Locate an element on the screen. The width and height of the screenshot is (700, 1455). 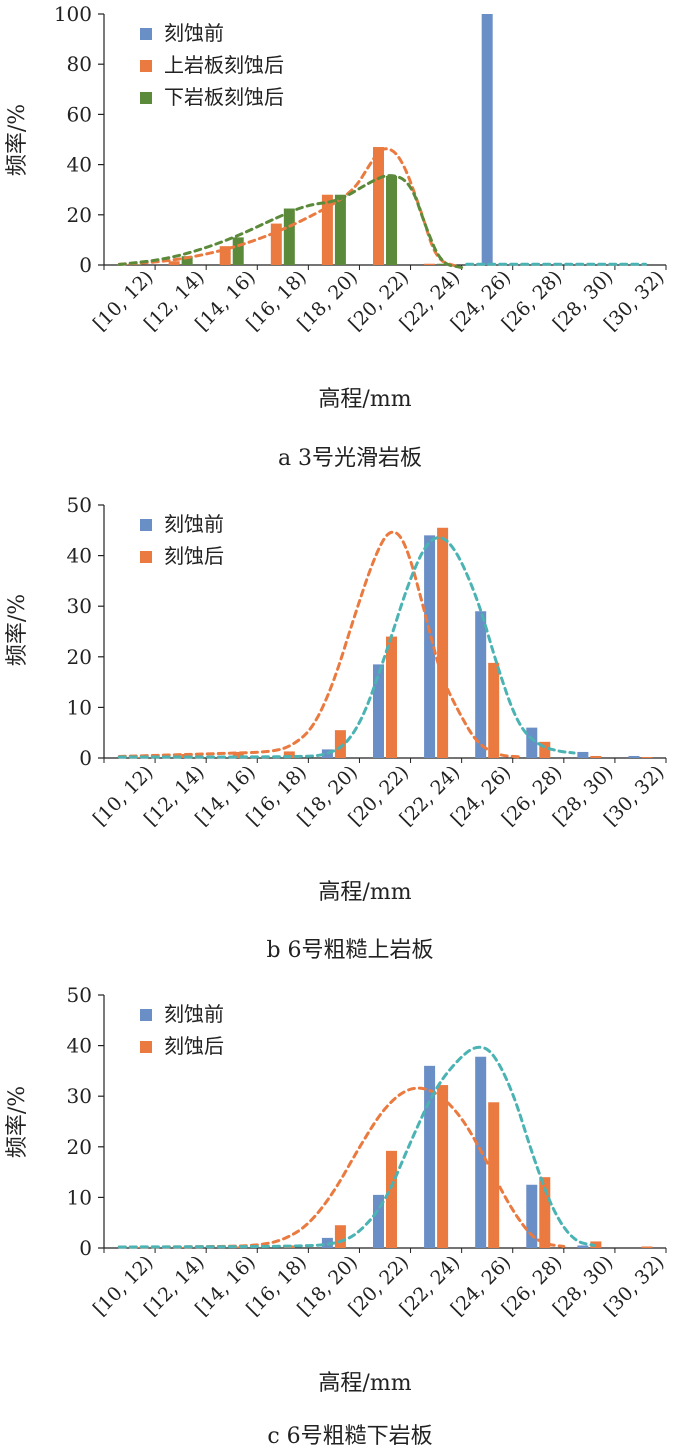
y-tick-label: 60 is located at coordinates (79, 114).